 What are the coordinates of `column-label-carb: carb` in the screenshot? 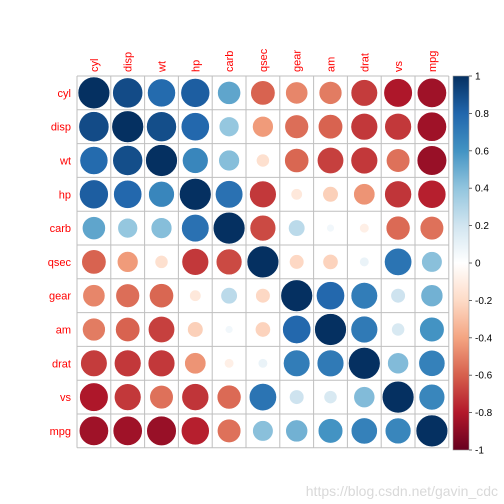 It's located at (230, 61).